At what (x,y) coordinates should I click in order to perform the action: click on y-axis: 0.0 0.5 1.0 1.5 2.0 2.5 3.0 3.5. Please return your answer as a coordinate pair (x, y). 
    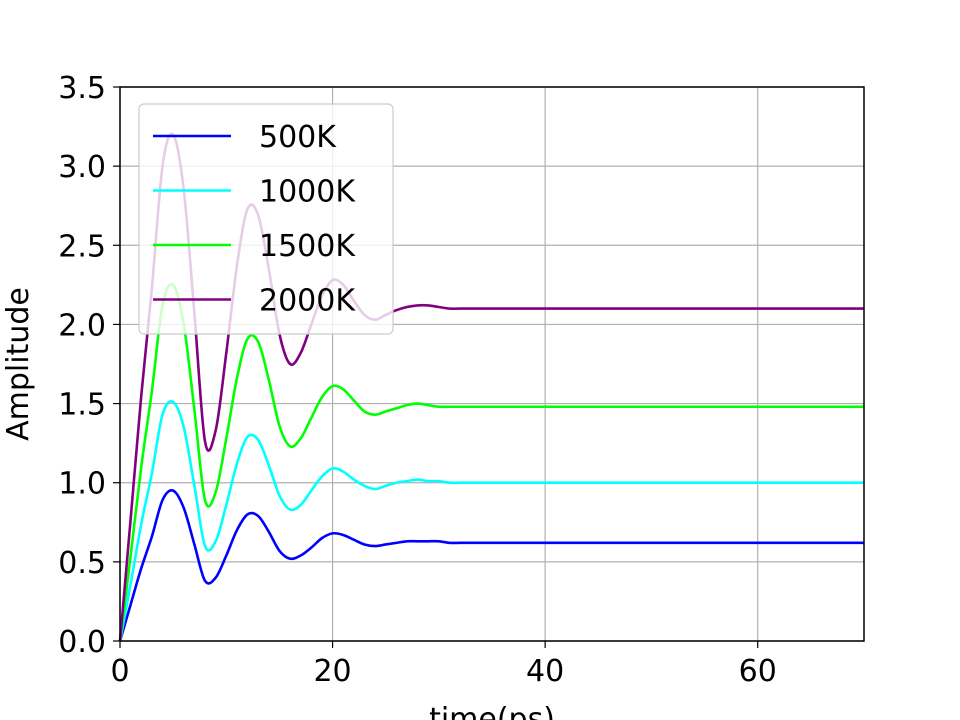
    Looking at the image, I should click on (89, 365).